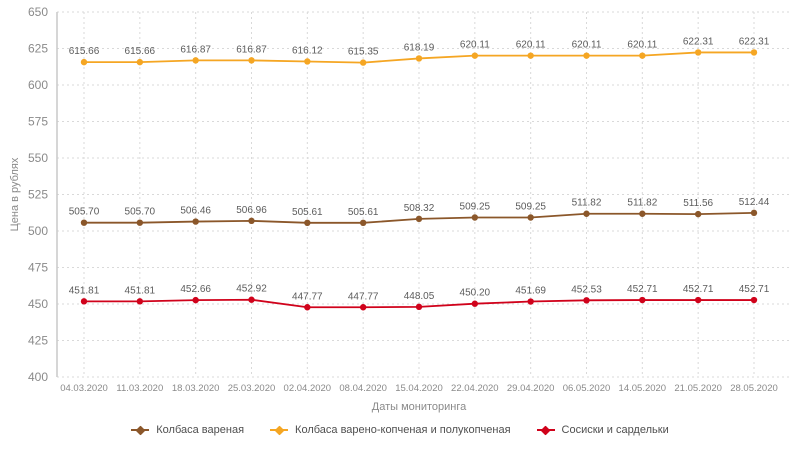 This screenshot has width=800, height=450. Describe the element at coordinates (38, 85) in the screenshot. I see `y-tick-label: 600` at that location.